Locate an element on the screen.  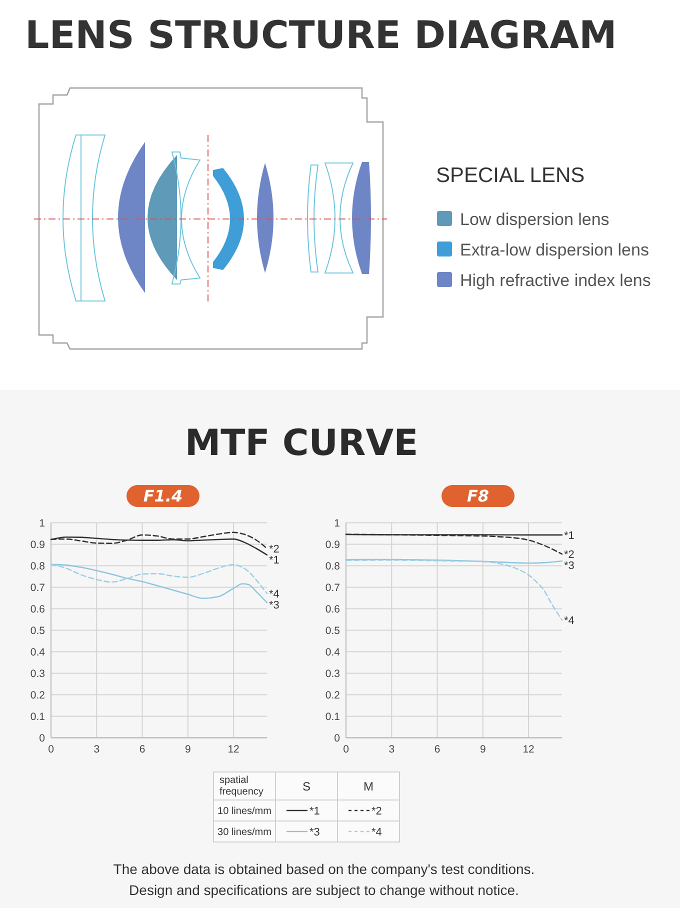
text: *1 is located at coordinates (274, 560).